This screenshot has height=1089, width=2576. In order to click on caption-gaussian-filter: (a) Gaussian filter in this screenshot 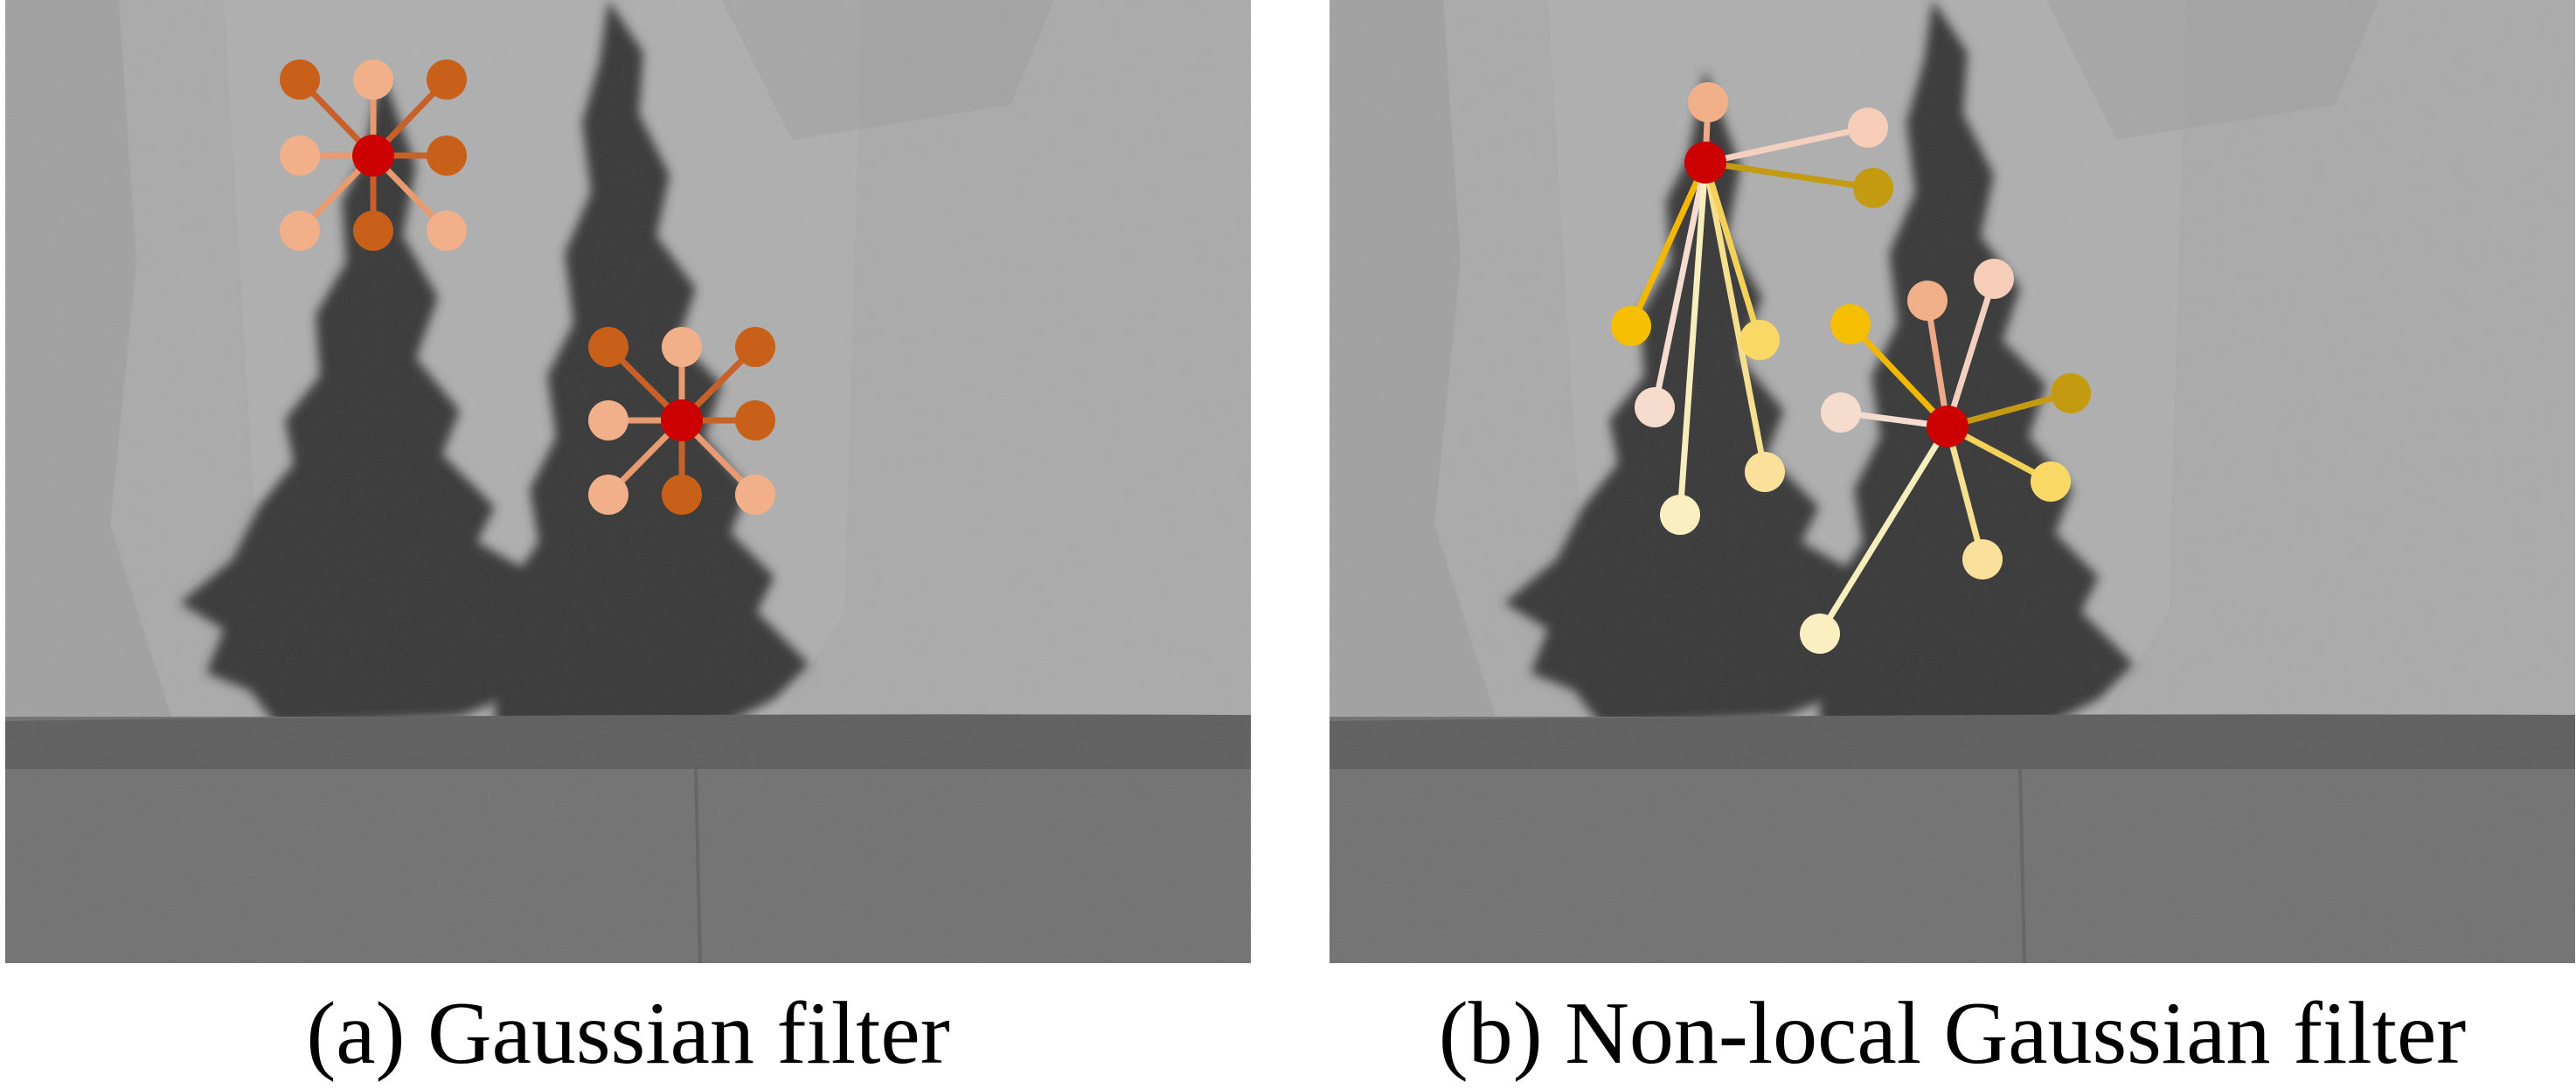, I will do `click(628, 1033)`.